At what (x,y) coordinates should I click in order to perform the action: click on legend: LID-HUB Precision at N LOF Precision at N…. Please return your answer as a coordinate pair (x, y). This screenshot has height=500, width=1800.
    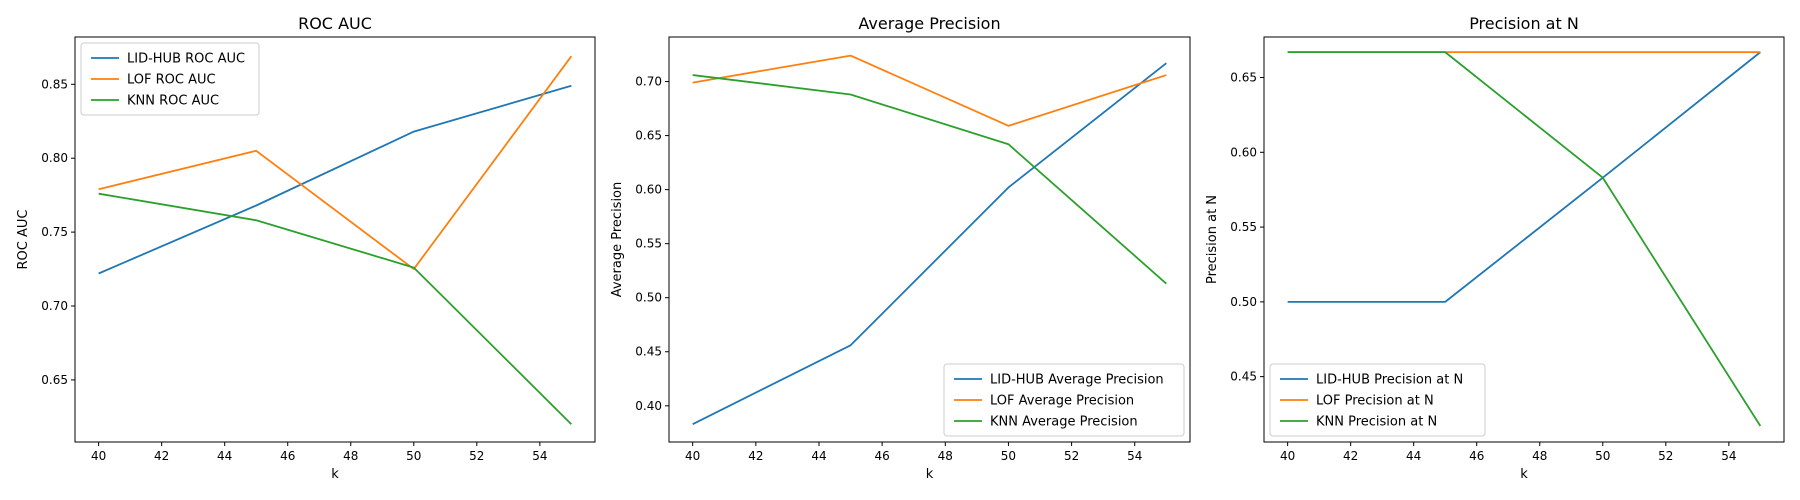
    Looking at the image, I should click on (1377, 400).